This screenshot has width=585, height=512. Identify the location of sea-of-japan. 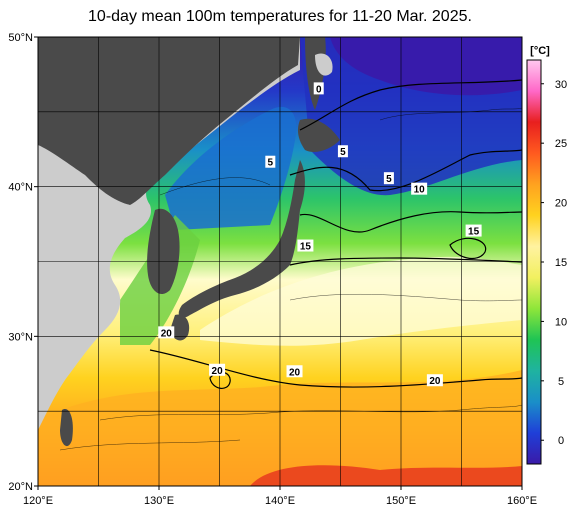
(231, 168).